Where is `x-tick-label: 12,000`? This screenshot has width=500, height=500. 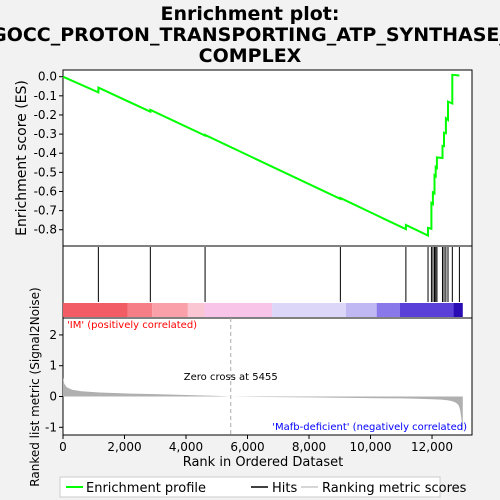
x-tick-label: 12,000 is located at coordinates (432, 447).